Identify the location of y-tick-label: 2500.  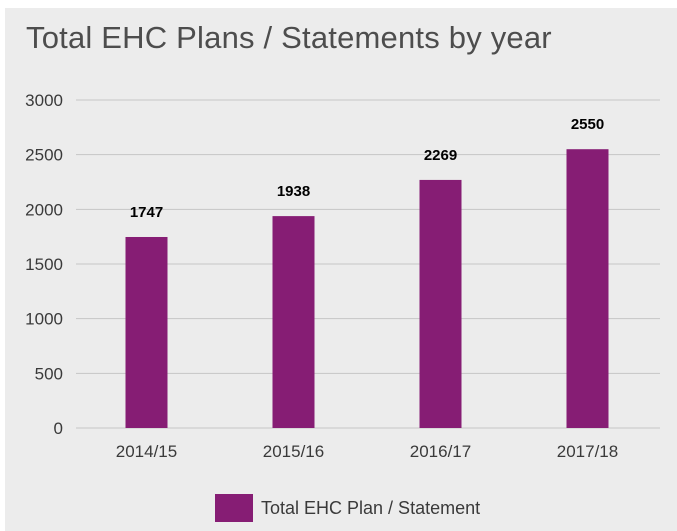
(44, 155).